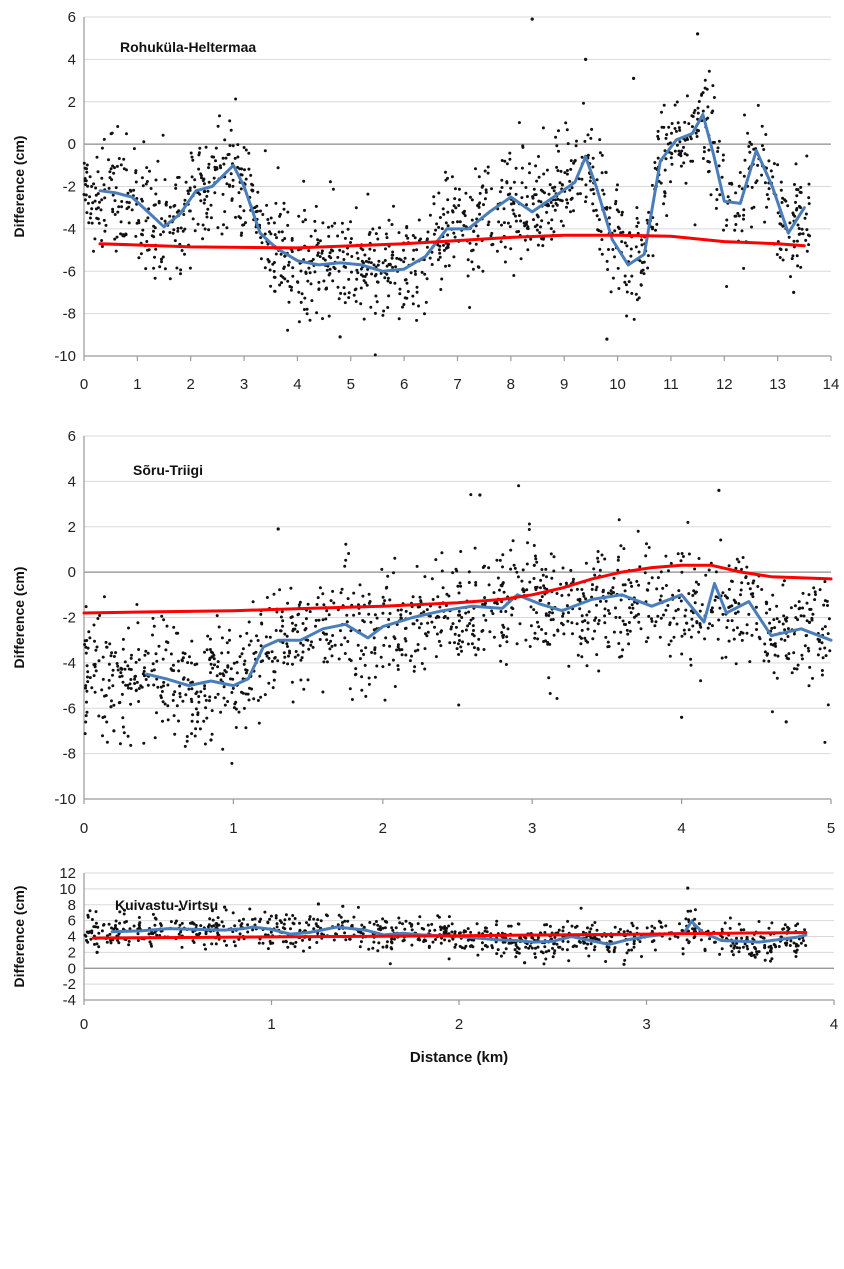 This screenshot has height=1269, width=844. What do you see at coordinates (19, 187) in the screenshot?
I see `y-axis-label: Difference (cm)` at bounding box center [19, 187].